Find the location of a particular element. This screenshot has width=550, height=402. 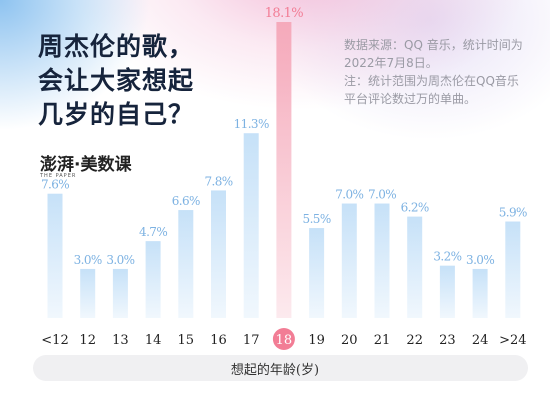

brand-sub: THE PAPER is located at coordinates (58, 176).